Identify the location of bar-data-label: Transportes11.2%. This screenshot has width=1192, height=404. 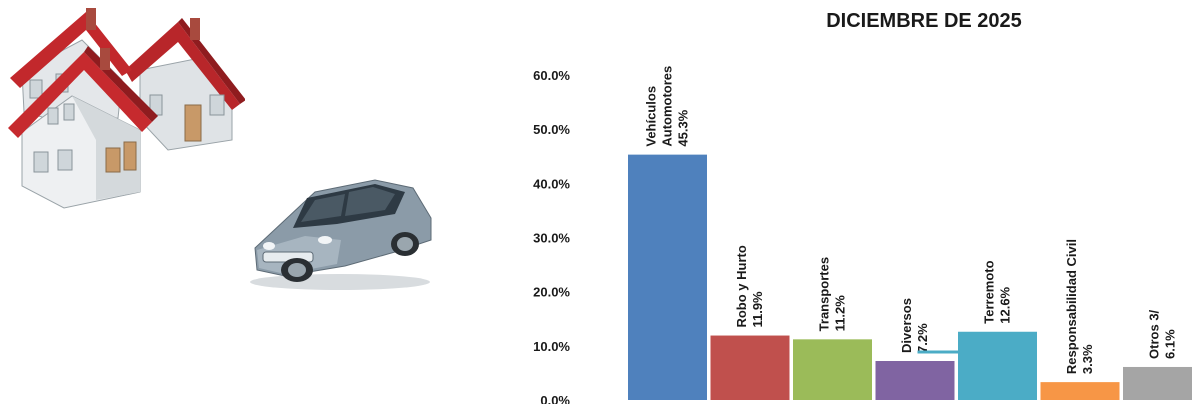
(832, 294).